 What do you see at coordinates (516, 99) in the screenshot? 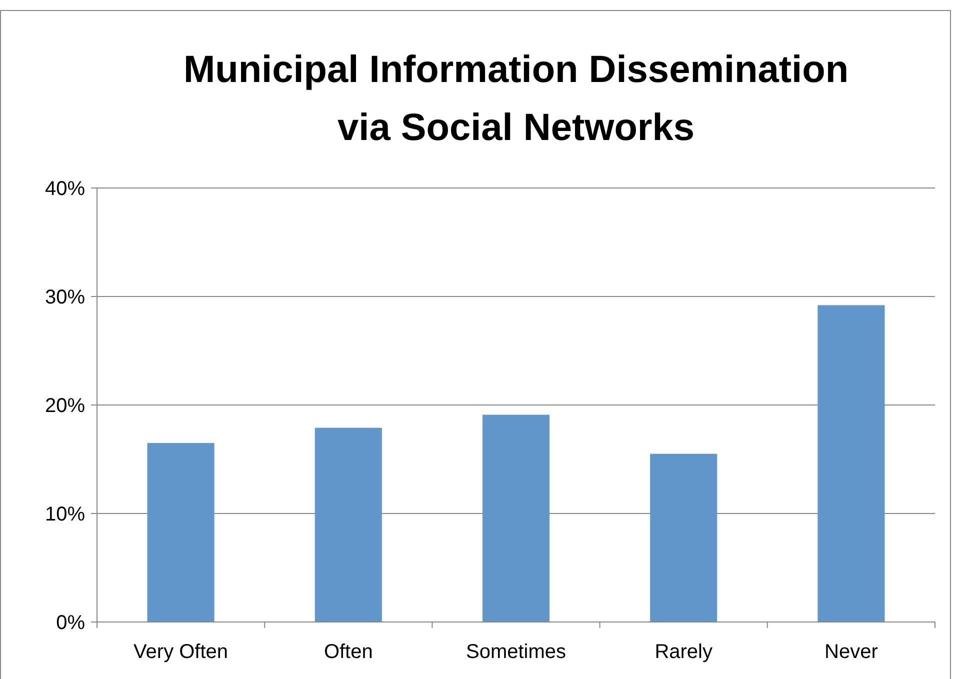
I see `chart-title: Municipal Information Dissemination via Social Networks` at bounding box center [516, 99].